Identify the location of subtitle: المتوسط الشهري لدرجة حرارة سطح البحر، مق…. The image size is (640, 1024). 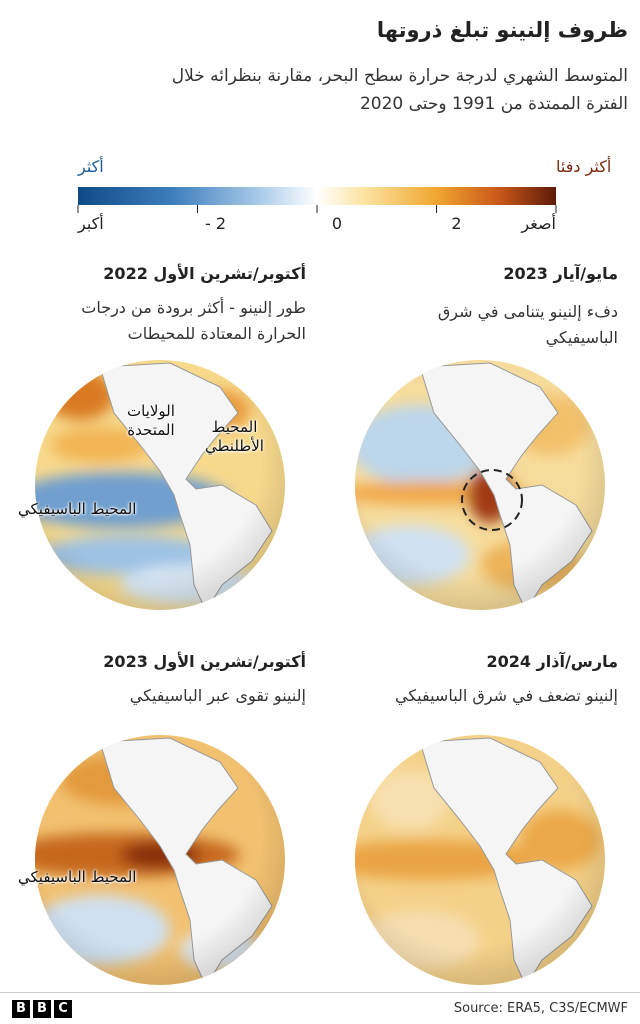
(328, 90).